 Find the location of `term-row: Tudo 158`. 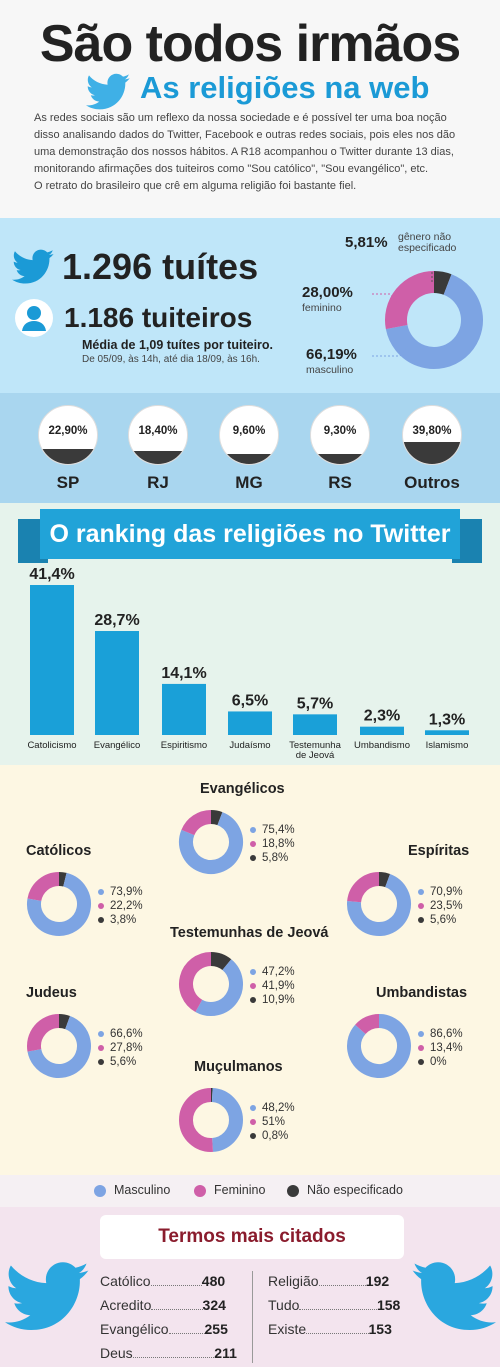

term-row: Tudo 158 is located at coordinates (334, 1305).